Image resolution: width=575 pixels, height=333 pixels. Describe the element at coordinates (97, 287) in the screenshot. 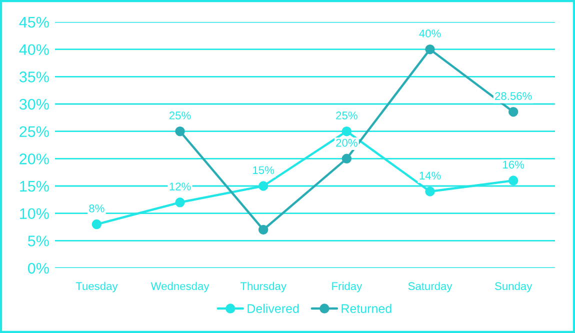

I see `x-tick-label: Tuesday` at that location.